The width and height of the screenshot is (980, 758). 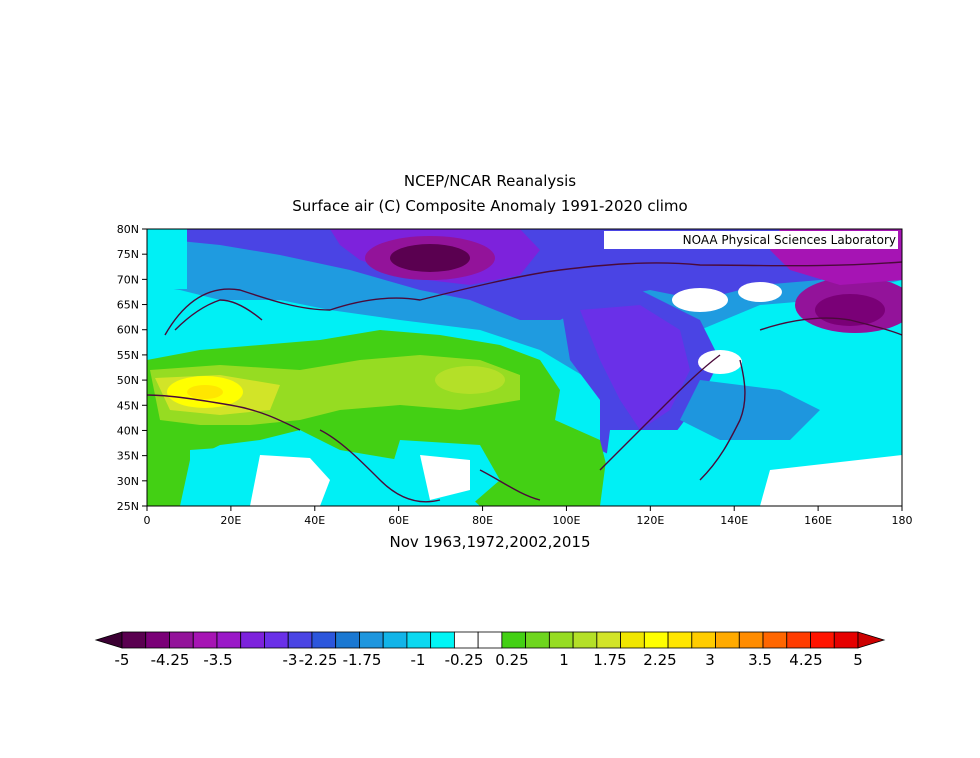 What do you see at coordinates (224, 412) in the screenshot?
I see `mediterranean-coast` at bounding box center [224, 412].